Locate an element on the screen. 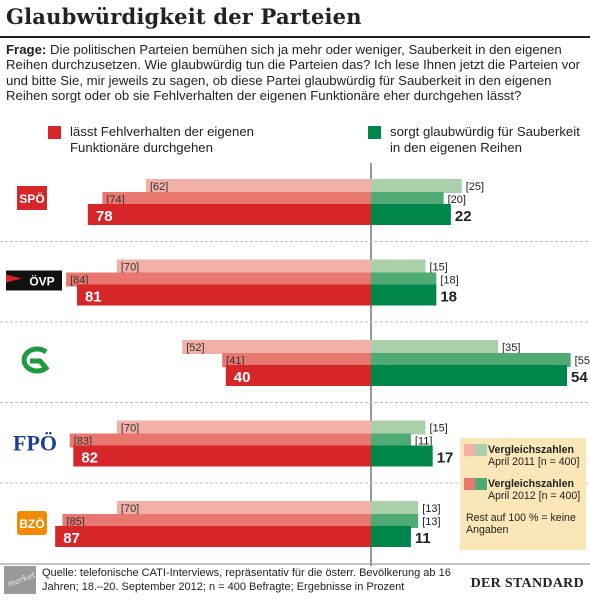 This screenshot has height=601, width=590. label-red-oevp-current: 81 is located at coordinates (93, 297).